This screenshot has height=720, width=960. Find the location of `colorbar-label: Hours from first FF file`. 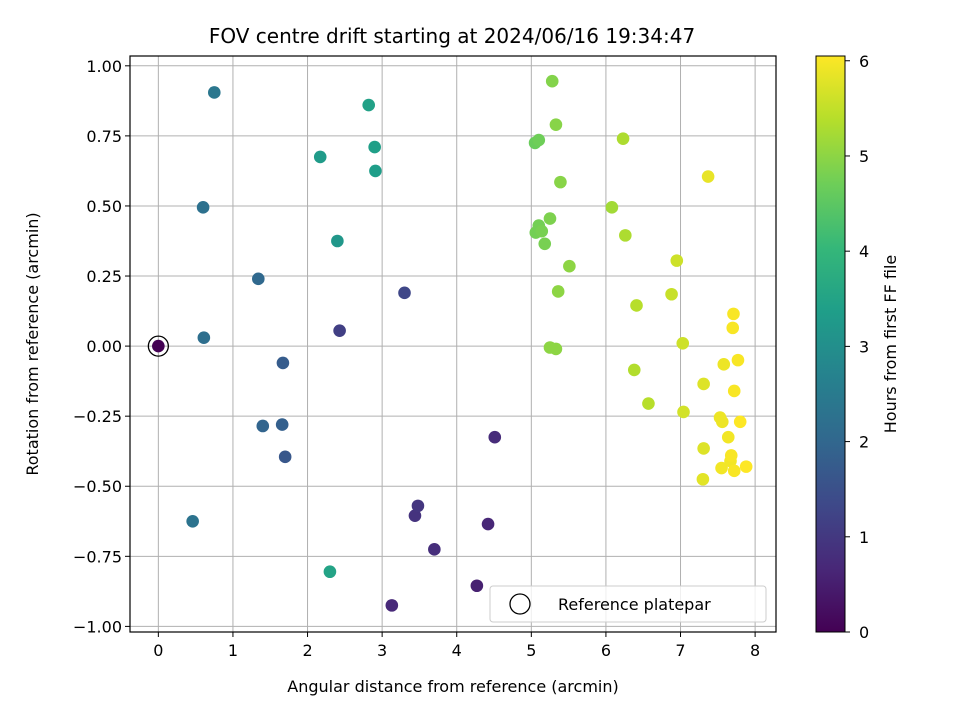

colorbar-label: Hours from first FF file is located at coordinates (890, 344).